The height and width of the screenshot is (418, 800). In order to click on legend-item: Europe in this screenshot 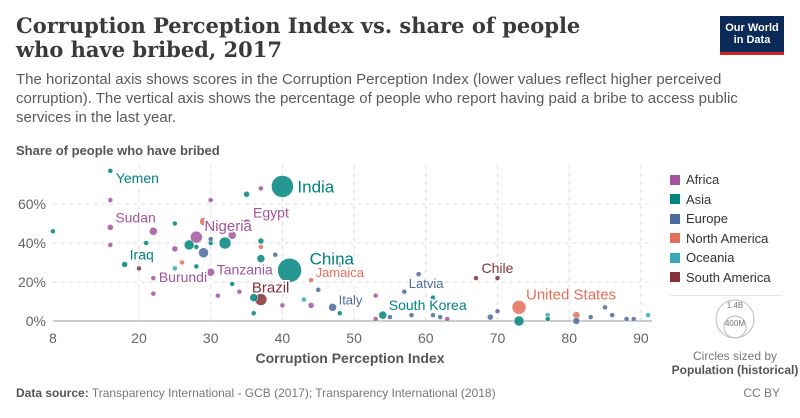, I will do `click(726, 219)`.